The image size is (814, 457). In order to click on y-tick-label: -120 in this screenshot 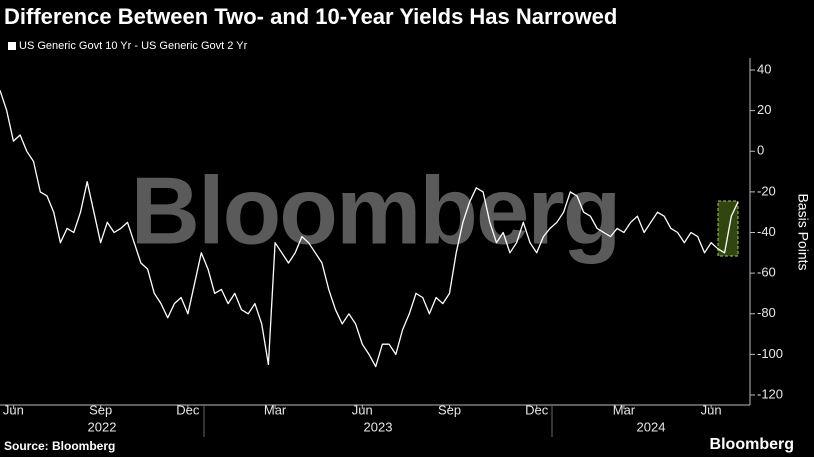, I will do `click(770, 393)`.